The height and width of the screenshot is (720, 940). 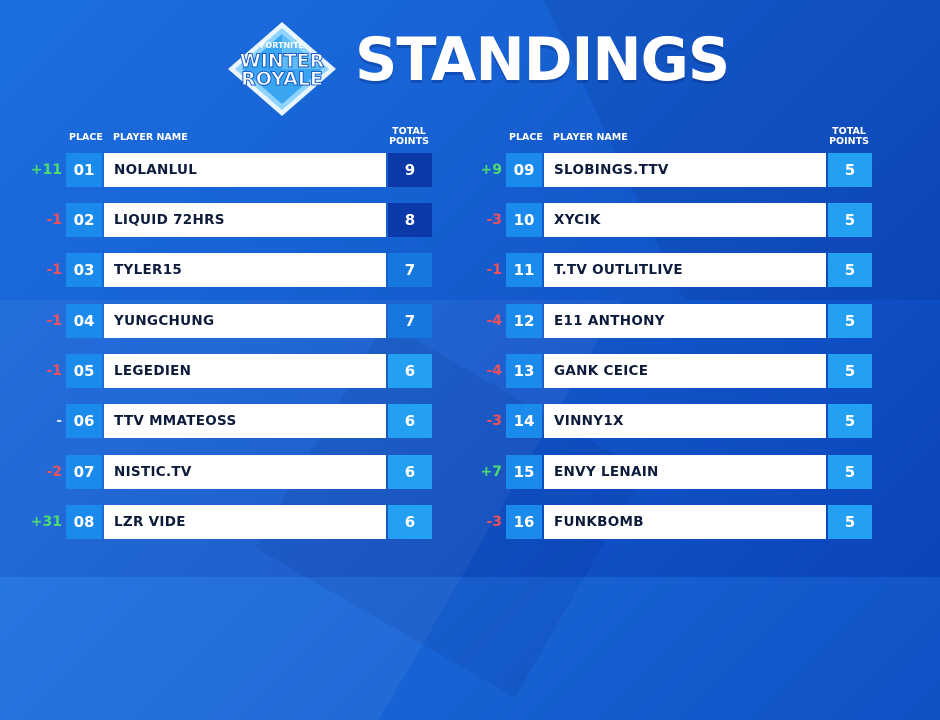 I want to click on player-name: GANK CEICE, so click(x=685, y=371).